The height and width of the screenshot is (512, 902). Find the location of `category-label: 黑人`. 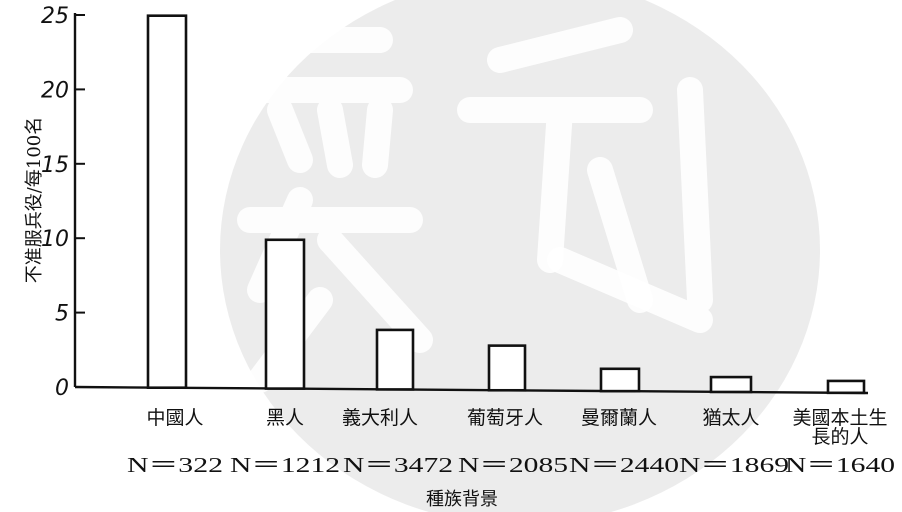

category-label: 黑人 is located at coordinates (285, 418).